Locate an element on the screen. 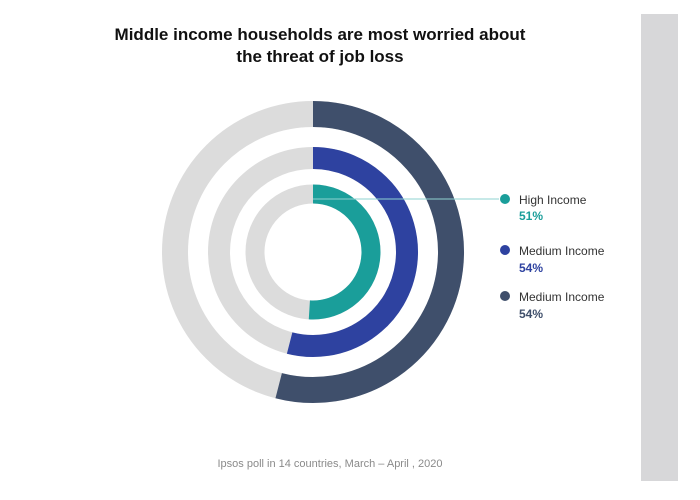  legend-value-middle: 54% is located at coordinates (531, 268).